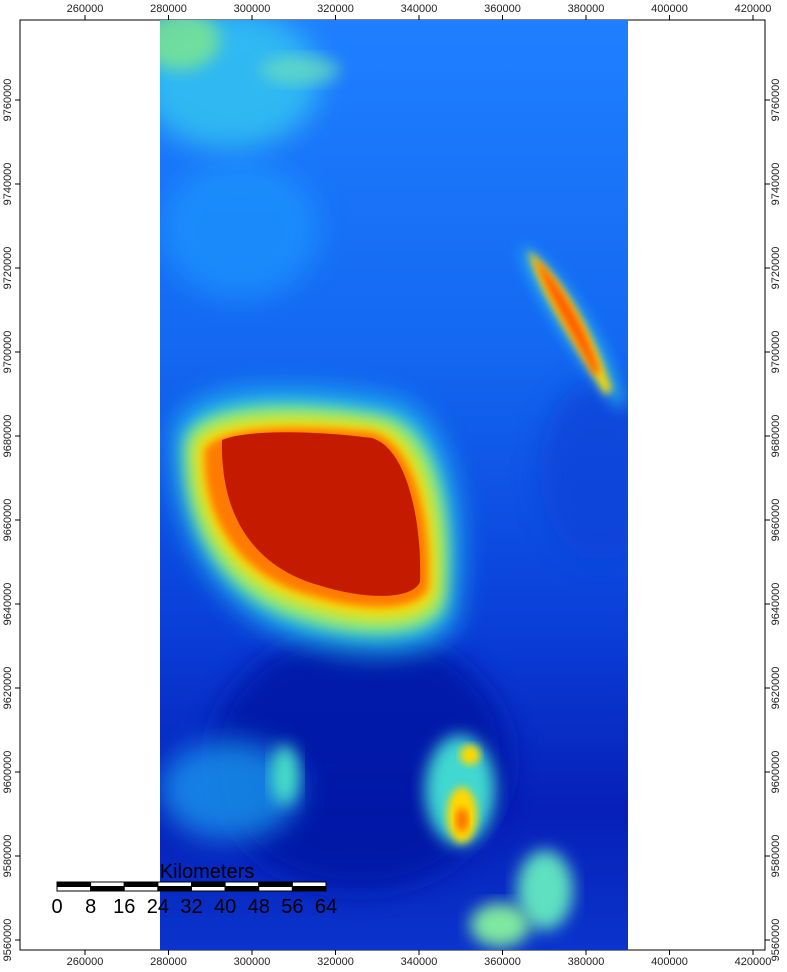 The height and width of the screenshot is (972, 787). I want to click on y-tick-label-left: 9760000, so click(8, 100).